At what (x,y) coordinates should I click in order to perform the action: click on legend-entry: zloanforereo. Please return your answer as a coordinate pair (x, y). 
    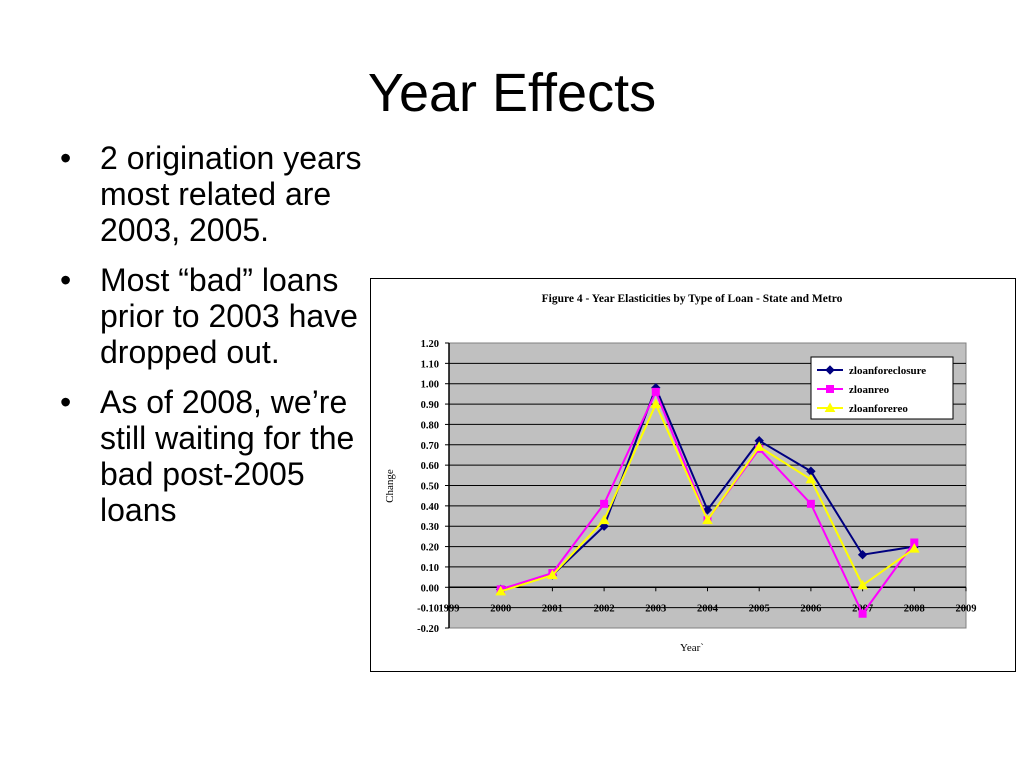
    Looking at the image, I should click on (878, 409).